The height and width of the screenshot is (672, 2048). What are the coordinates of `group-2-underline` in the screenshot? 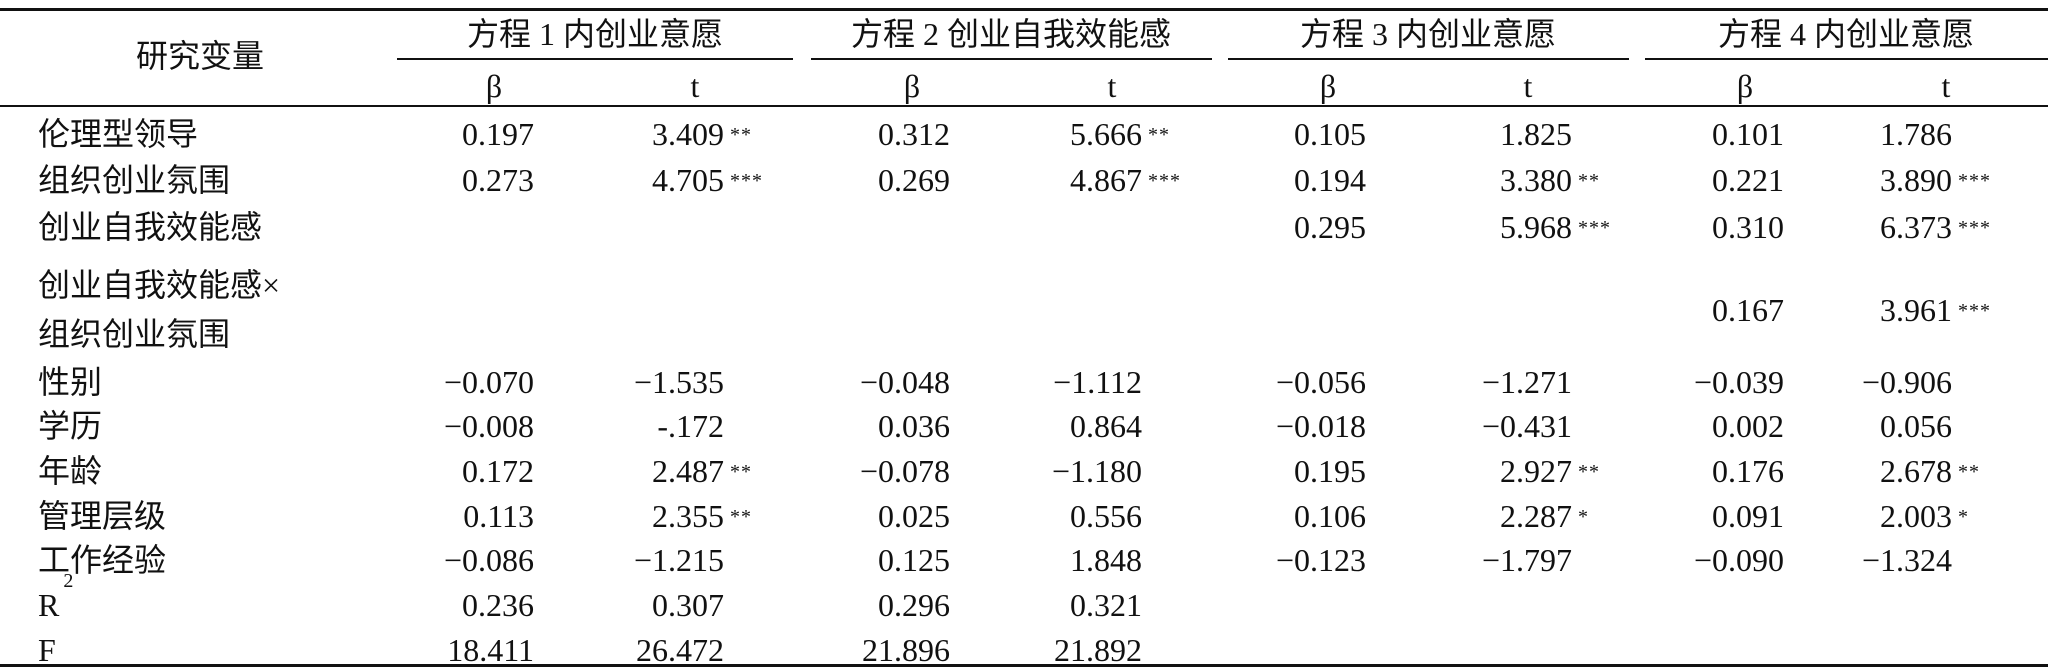 It's located at (1011, 59).